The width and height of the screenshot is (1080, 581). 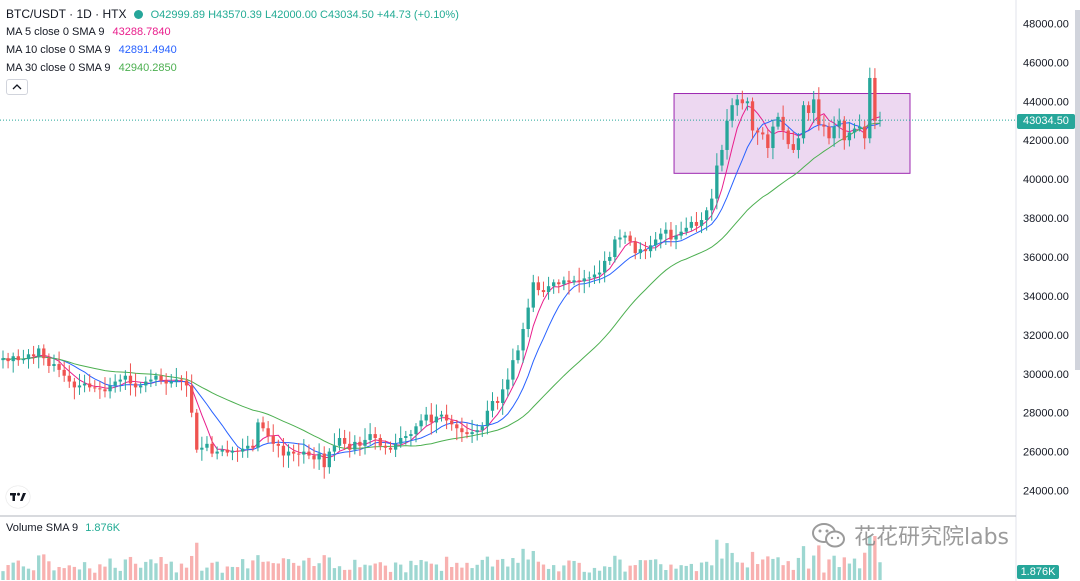 What do you see at coordinates (1046, 336) in the screenshot?
I see `price-tick-label: 32000.00` at bounding box center [1046, 336].